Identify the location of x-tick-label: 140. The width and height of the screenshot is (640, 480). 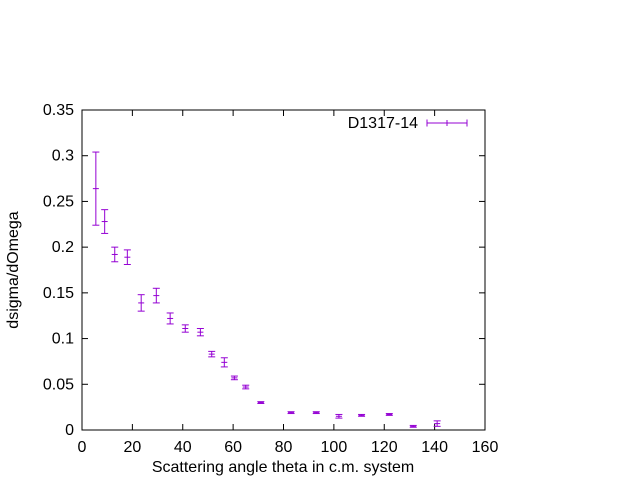
(434, 447).